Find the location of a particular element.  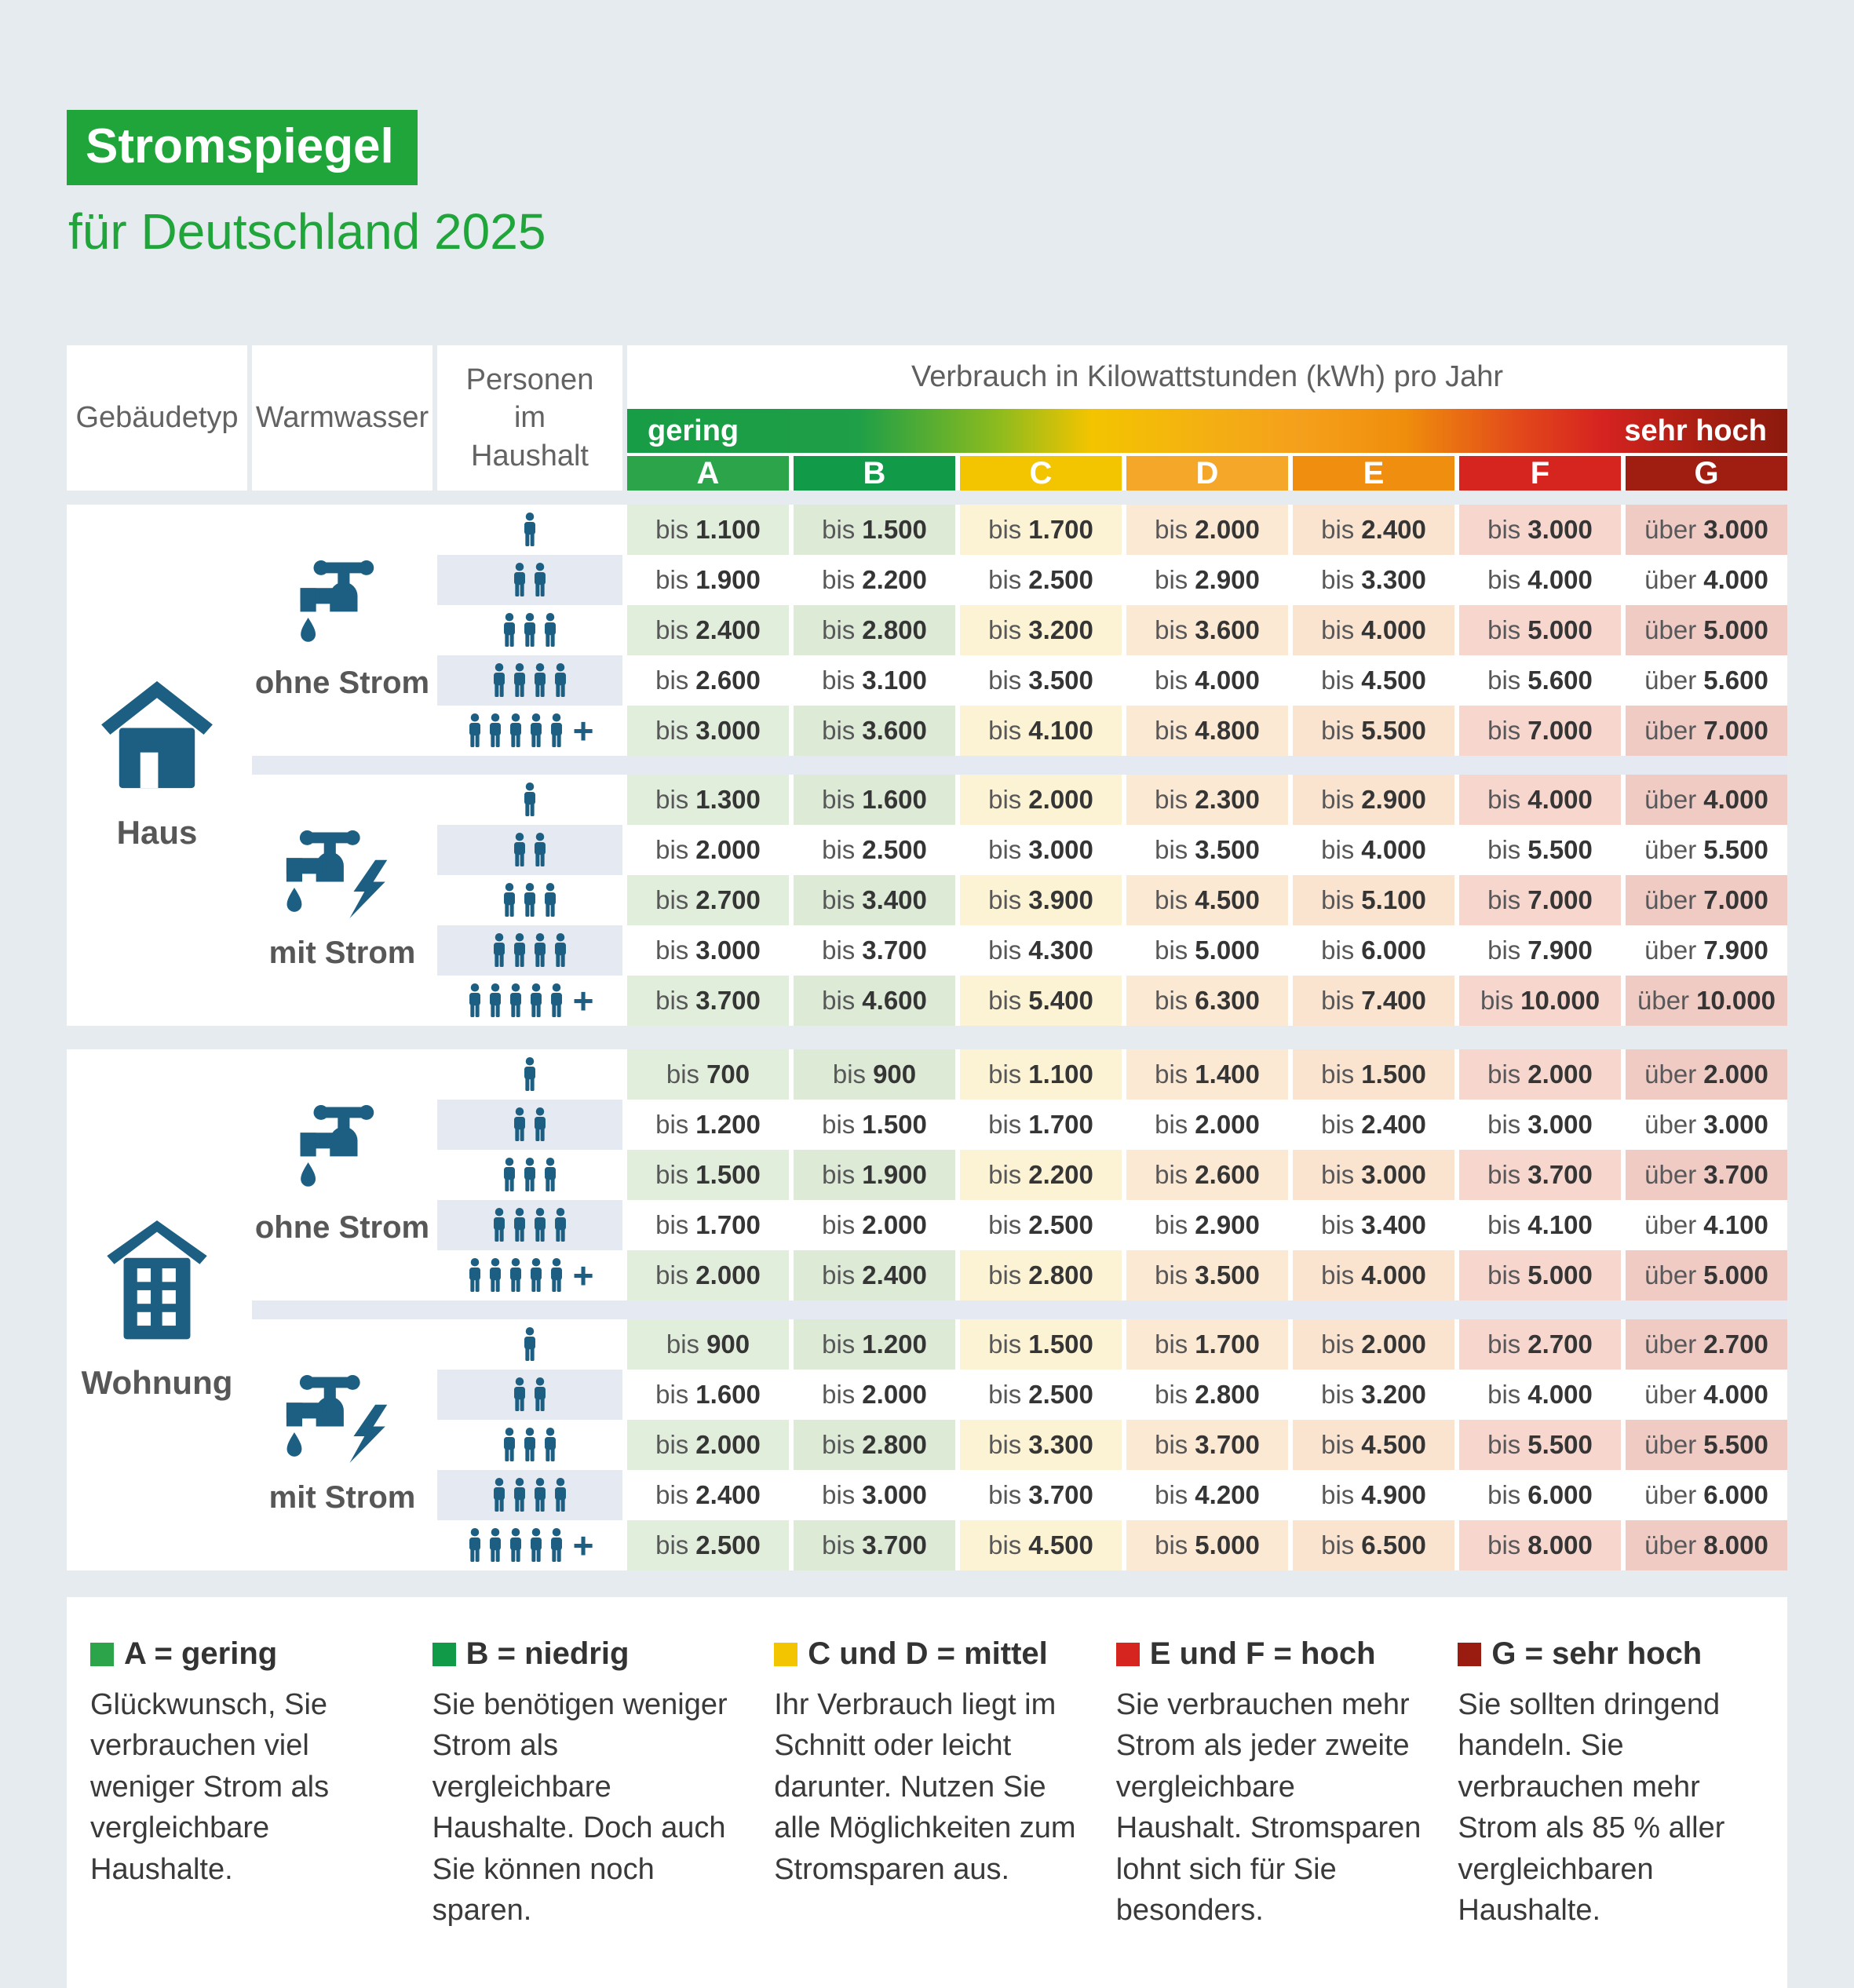

consumption-cell: bis 4.500 is located at coordinates (1207, 900).